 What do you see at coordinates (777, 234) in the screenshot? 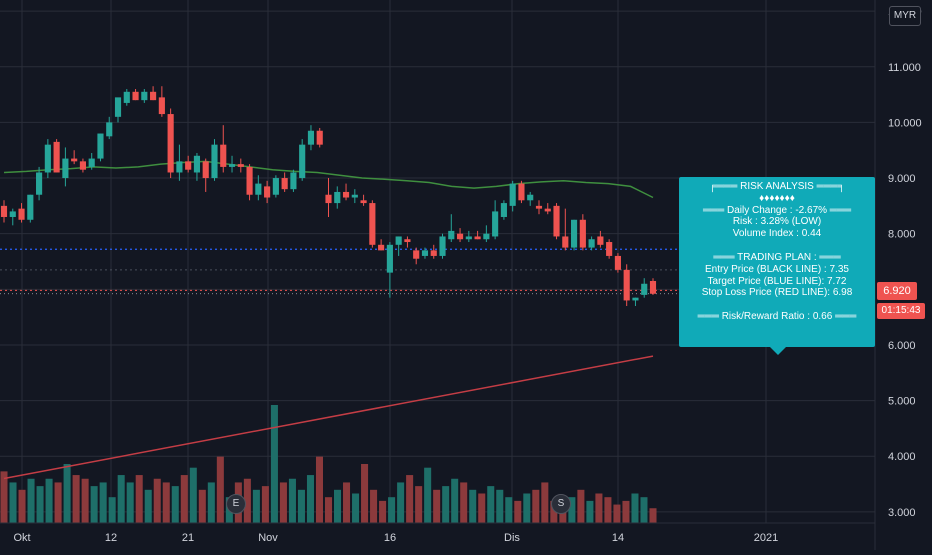
I see `volume-index-text: Volume Index : 0.44` at bounding box center [777, 234].